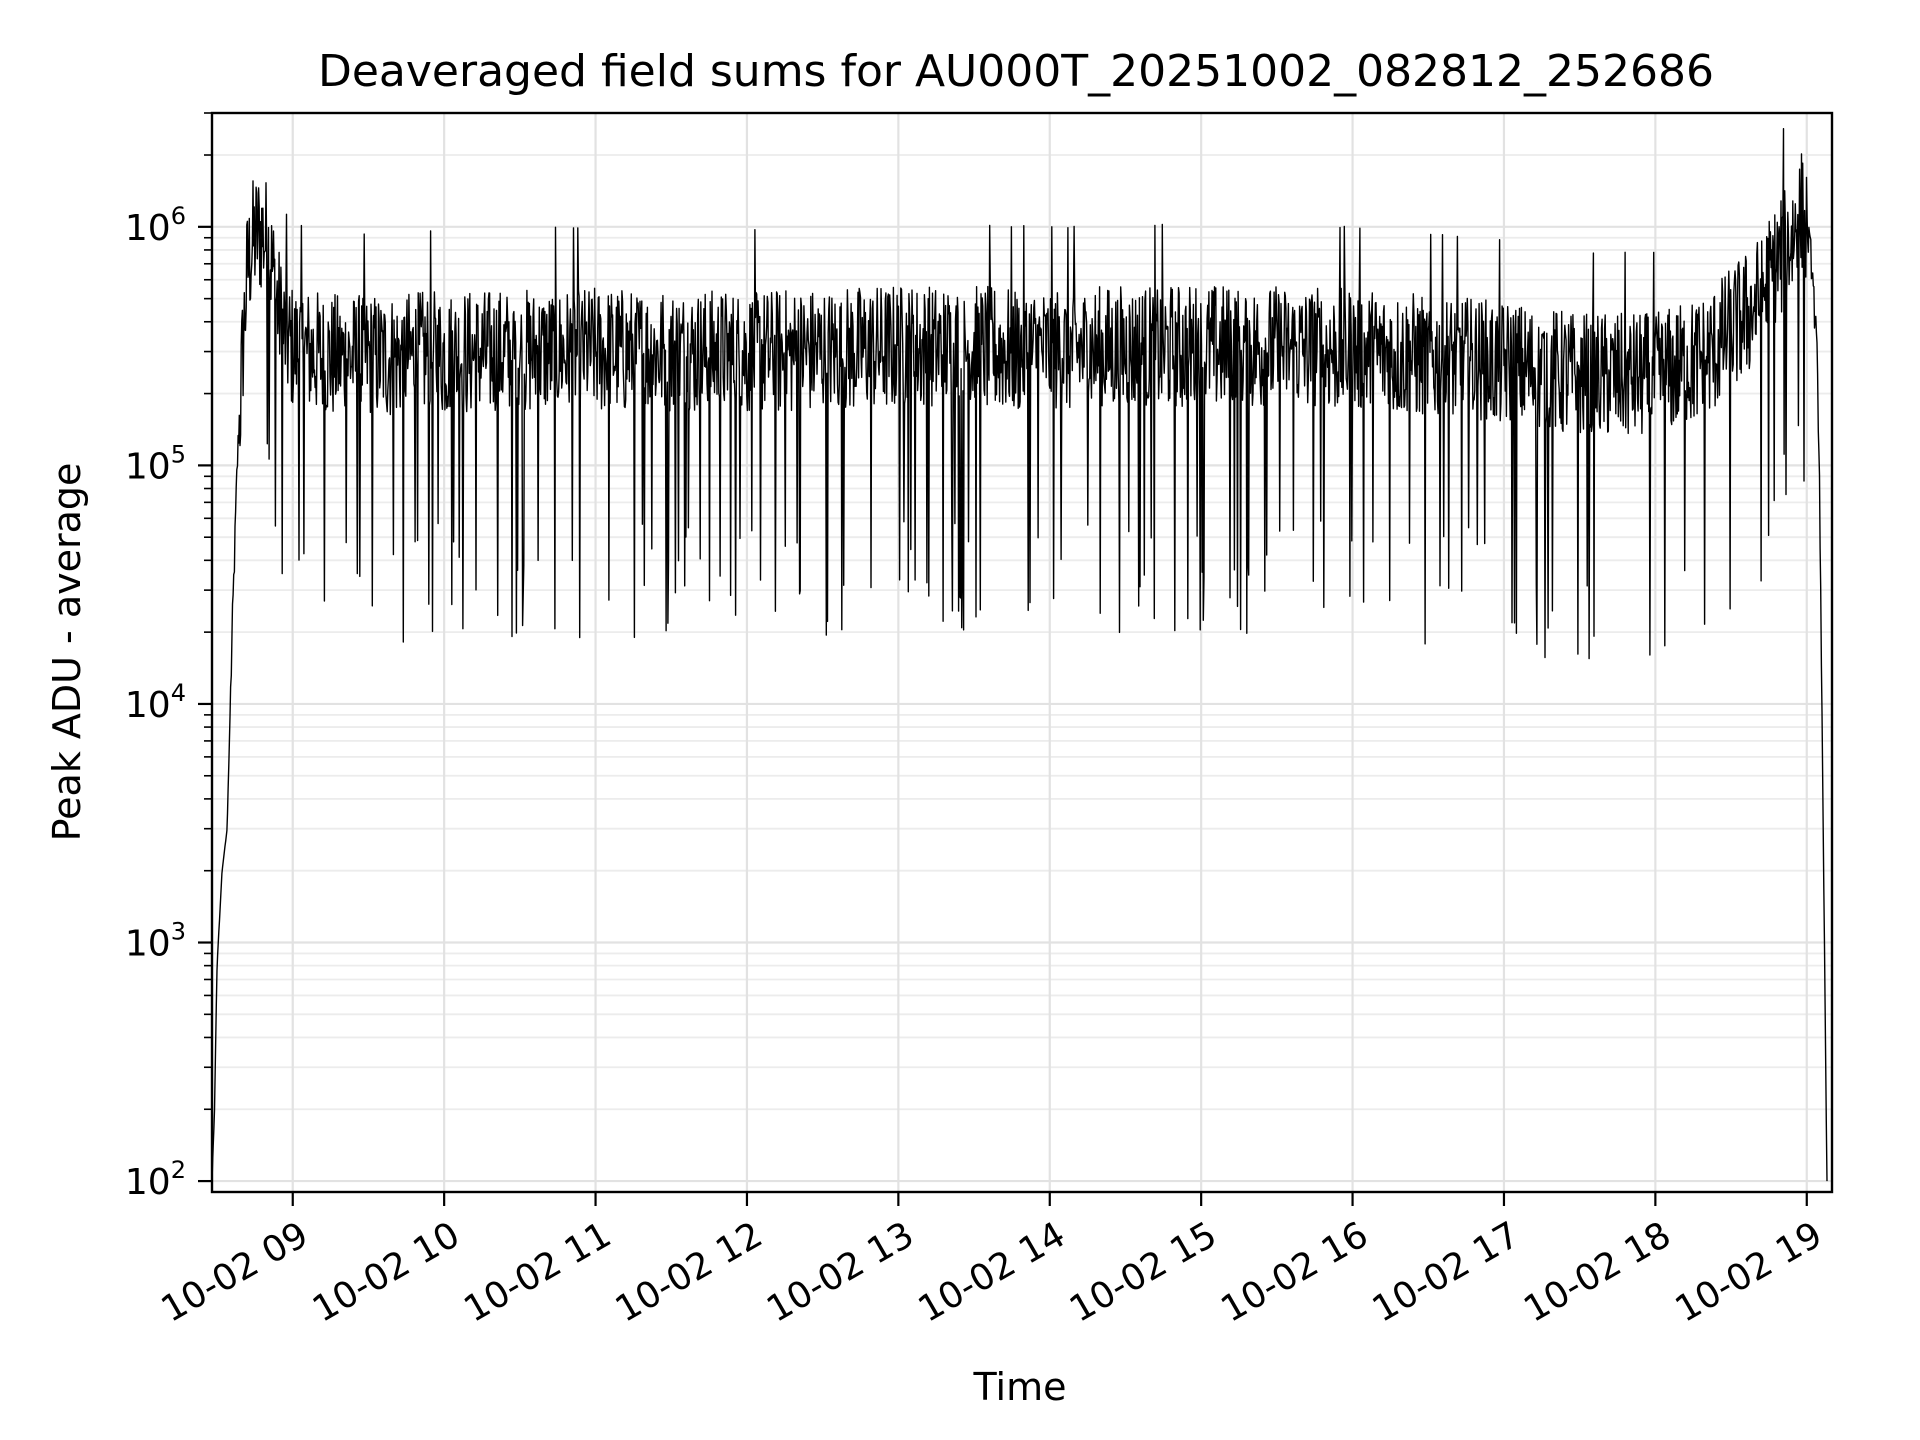  What do you see at coordinates (155, 1179) in the screenshot?
I see `y-tick-label: 10²` at bounding box center [155, 1179].